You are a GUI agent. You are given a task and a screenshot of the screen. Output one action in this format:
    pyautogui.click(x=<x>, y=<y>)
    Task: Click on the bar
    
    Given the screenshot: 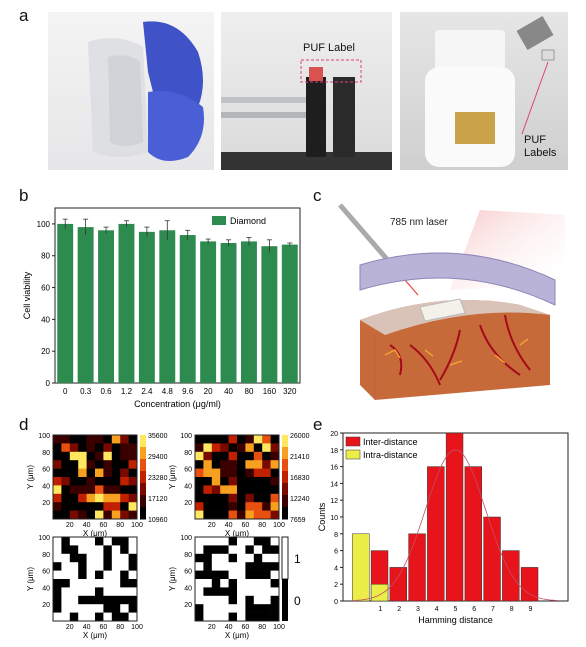 What is the action you would take?
    pyautogui.click(x=269, y=314)
    